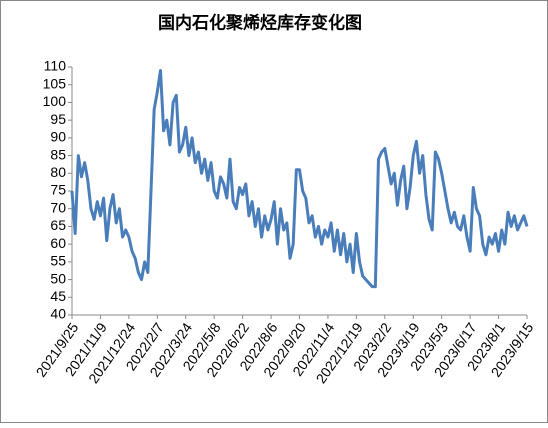  I want to click on y-tick-label: 75, so click(58, 190).